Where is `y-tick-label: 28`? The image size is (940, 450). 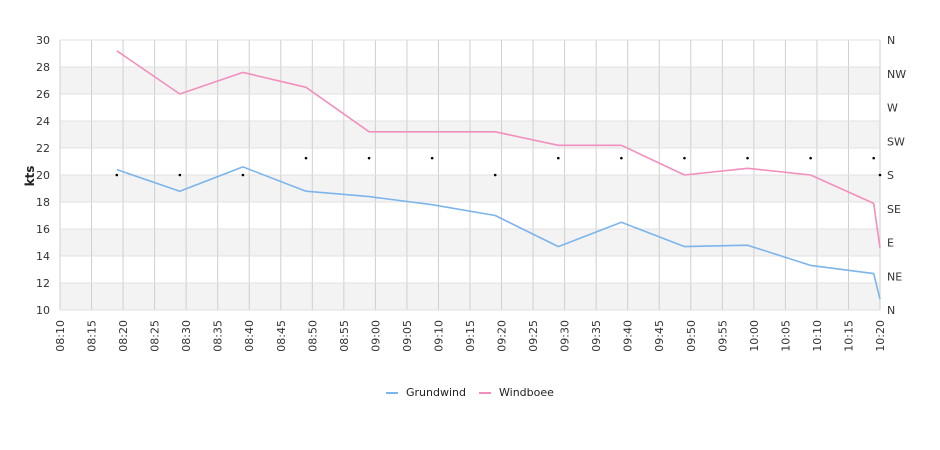 y-tick-label: 28 is located at coordinates (43, 67).